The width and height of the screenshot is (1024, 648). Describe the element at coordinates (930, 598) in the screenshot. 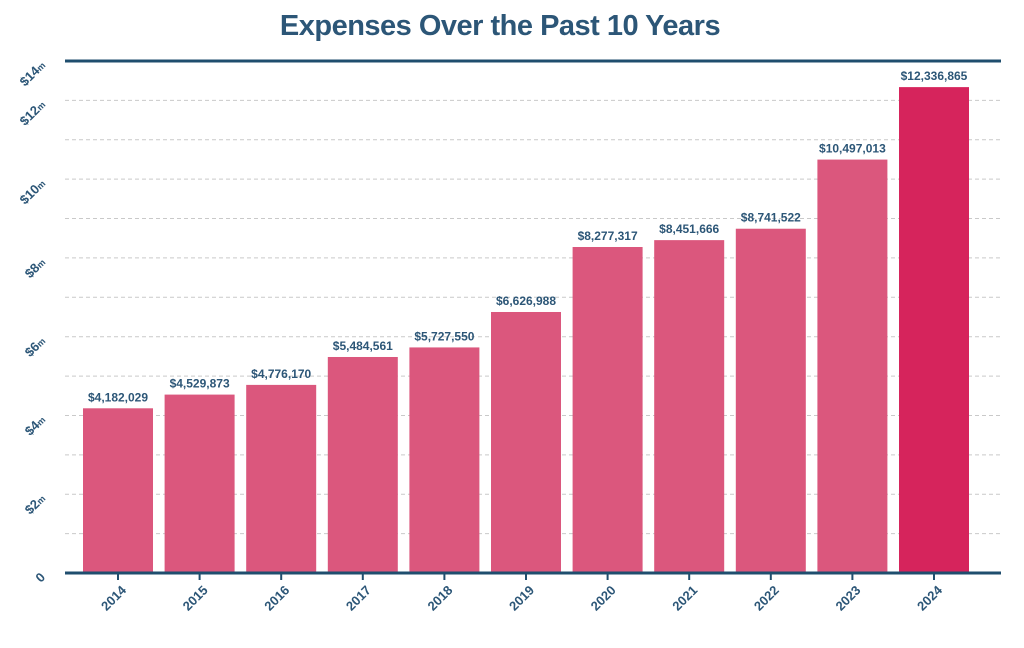

I see `x-tick-label-2024: 2024` at that location.